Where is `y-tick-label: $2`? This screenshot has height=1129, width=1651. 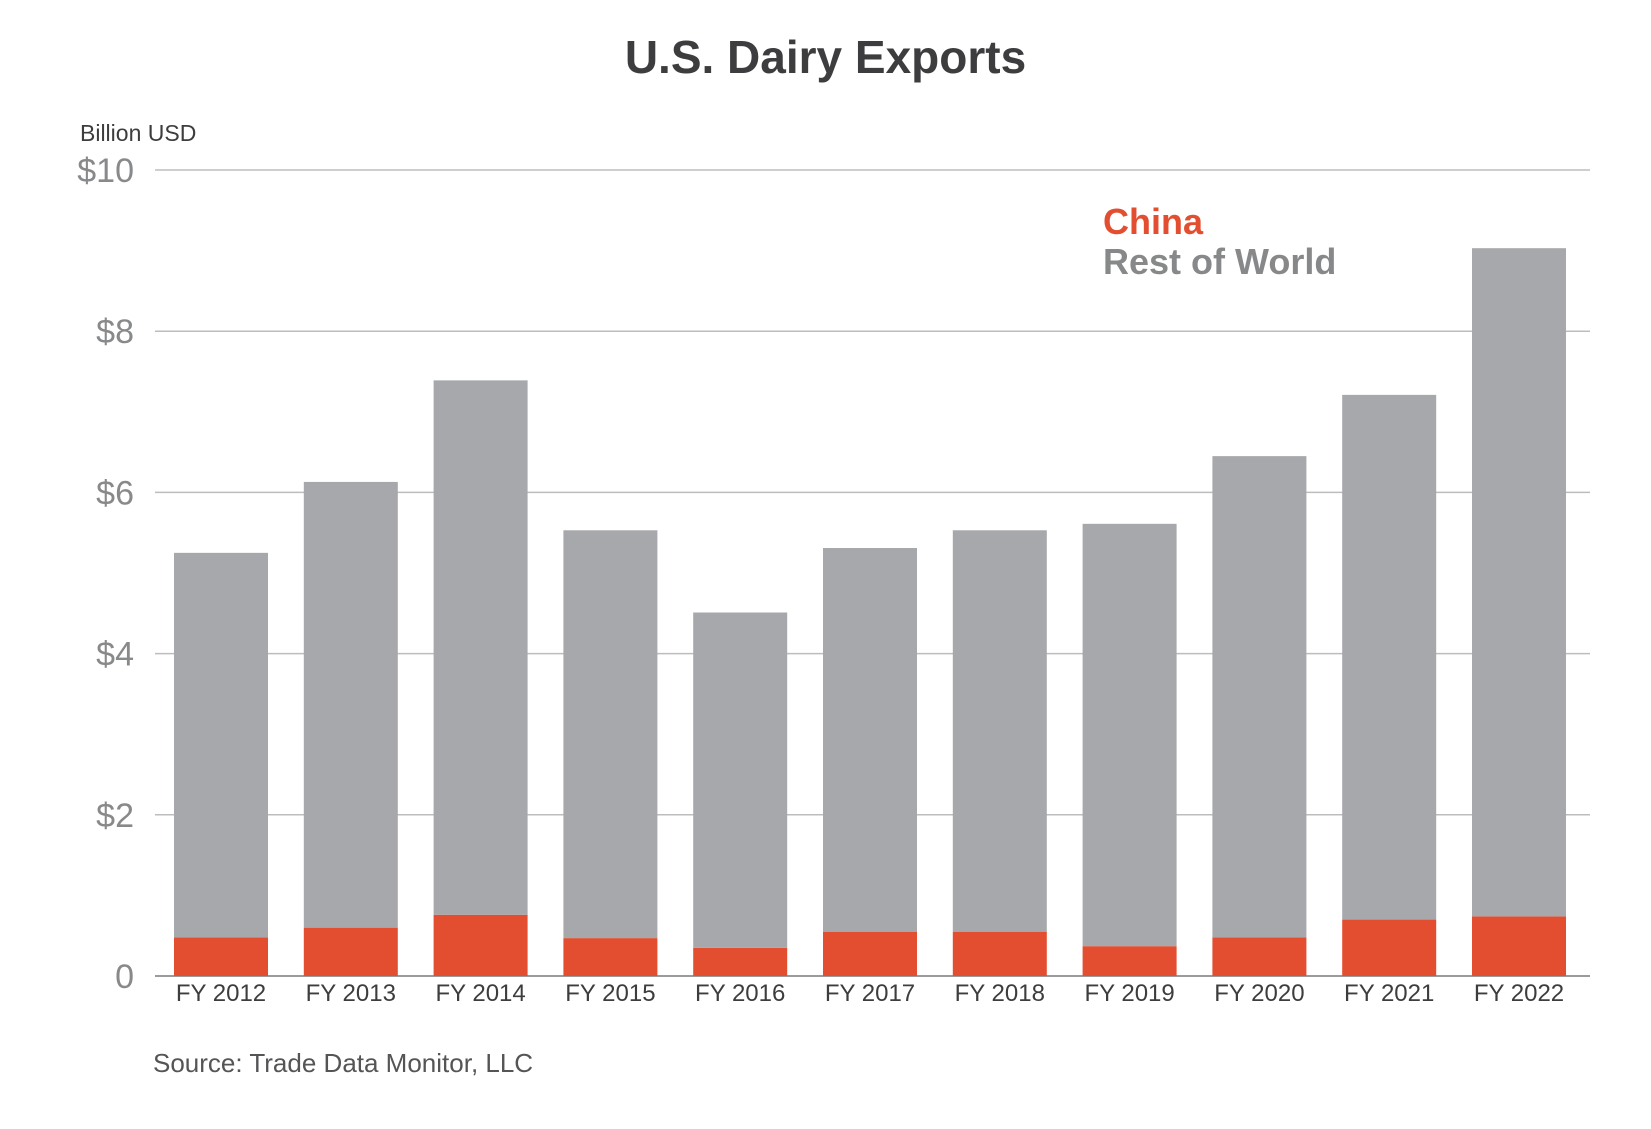
y-tick-label: $2 is located at coordinates (115, 816).